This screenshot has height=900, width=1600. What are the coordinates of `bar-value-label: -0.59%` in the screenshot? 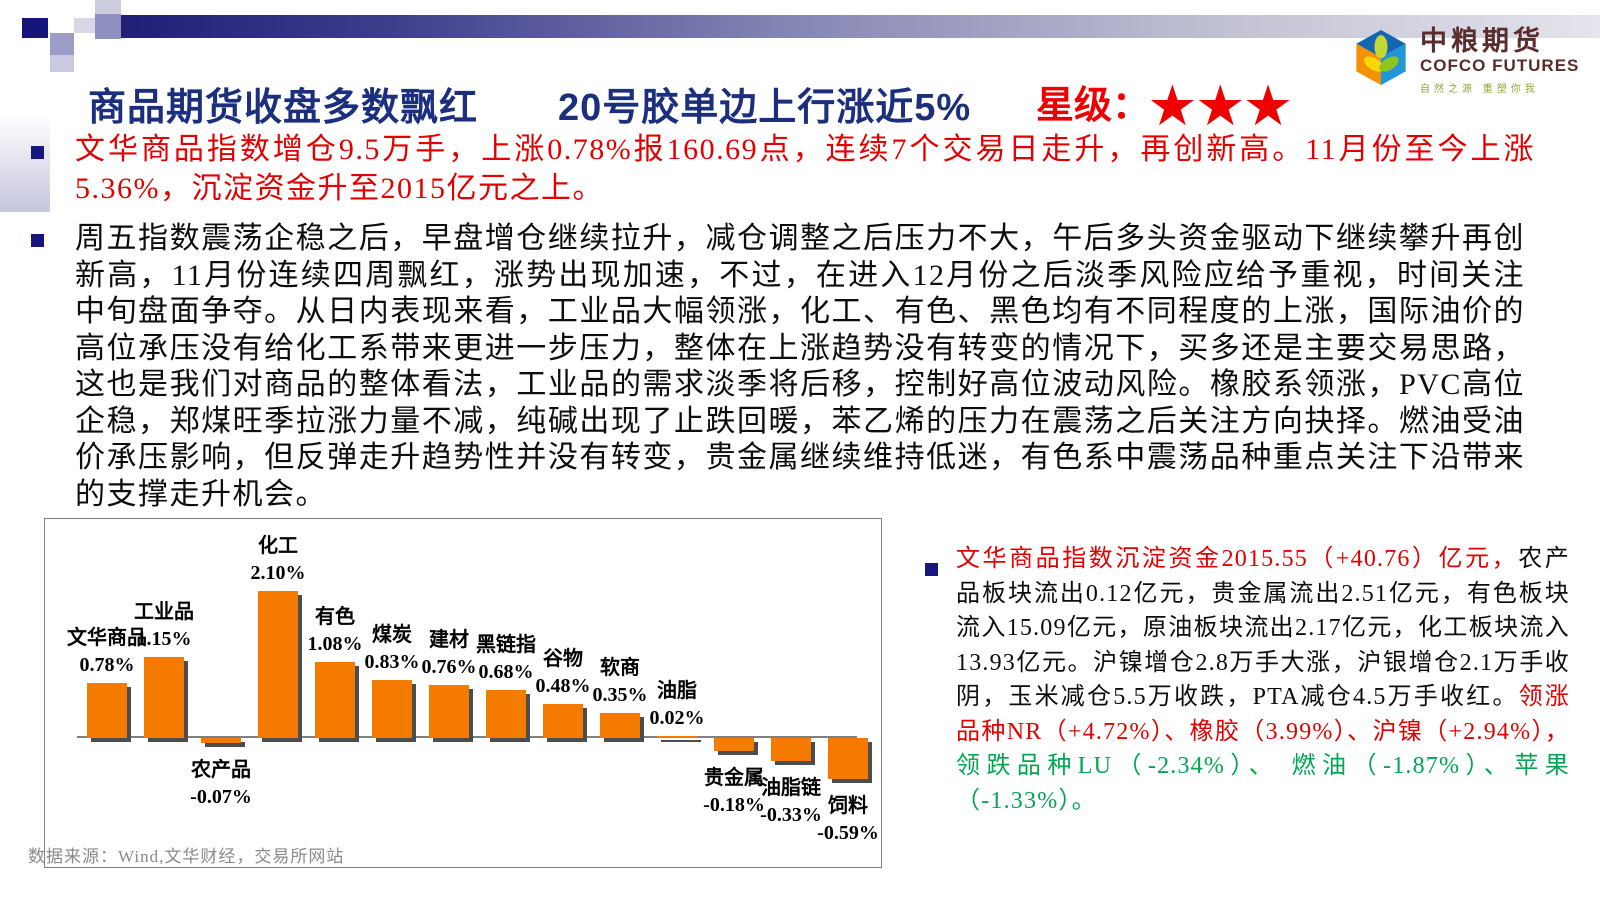 It's located at (848, 833).